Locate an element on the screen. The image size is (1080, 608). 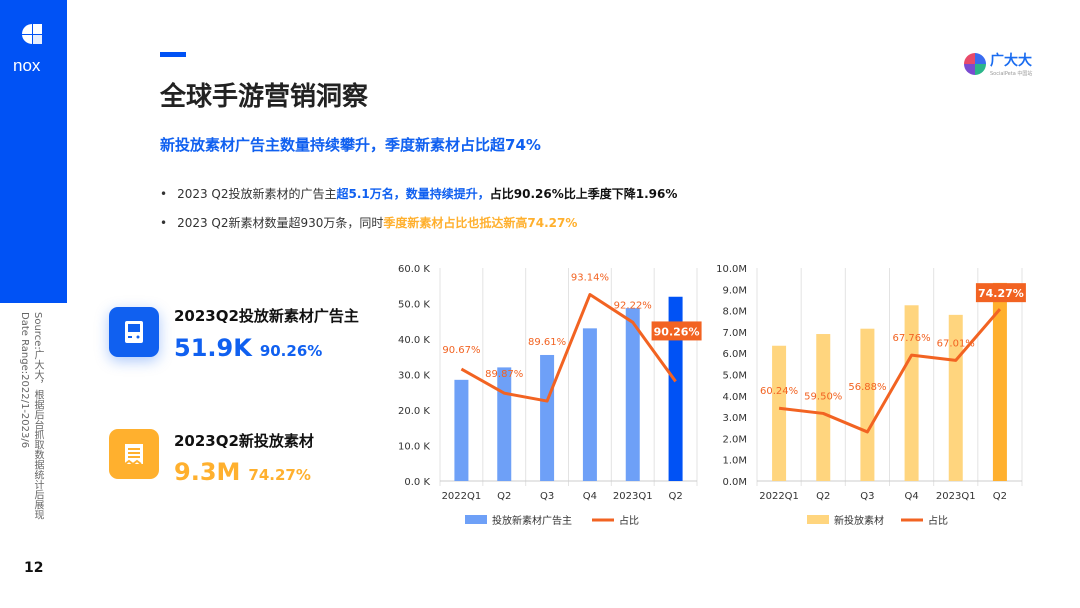
data-label: 89.61% is located at coordinates (547, 342).